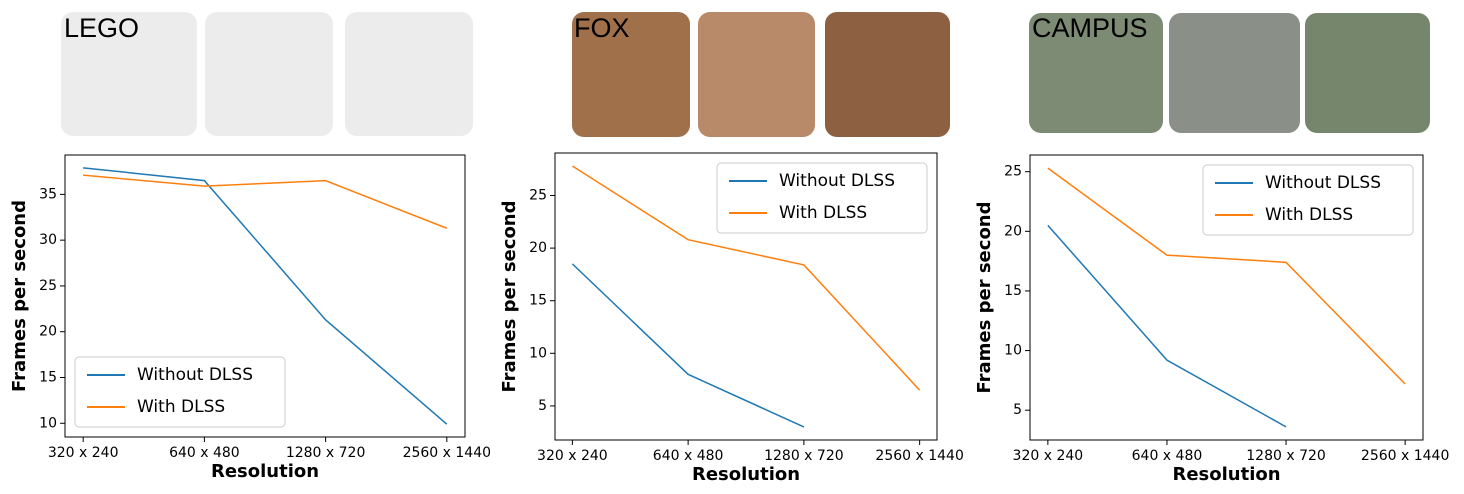  What do you see at coordinates (48, 240) in the screenshot?
I see `y-tick-label: 30` at bounding box center [48, 240].